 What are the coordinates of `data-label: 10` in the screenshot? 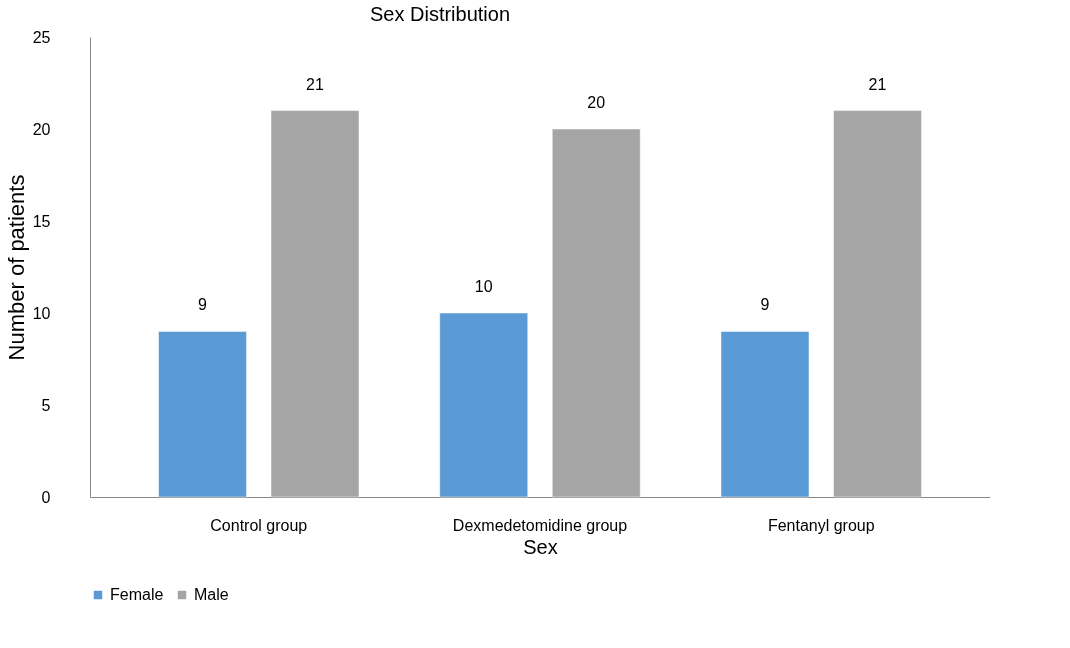 It's located at (483, 286).